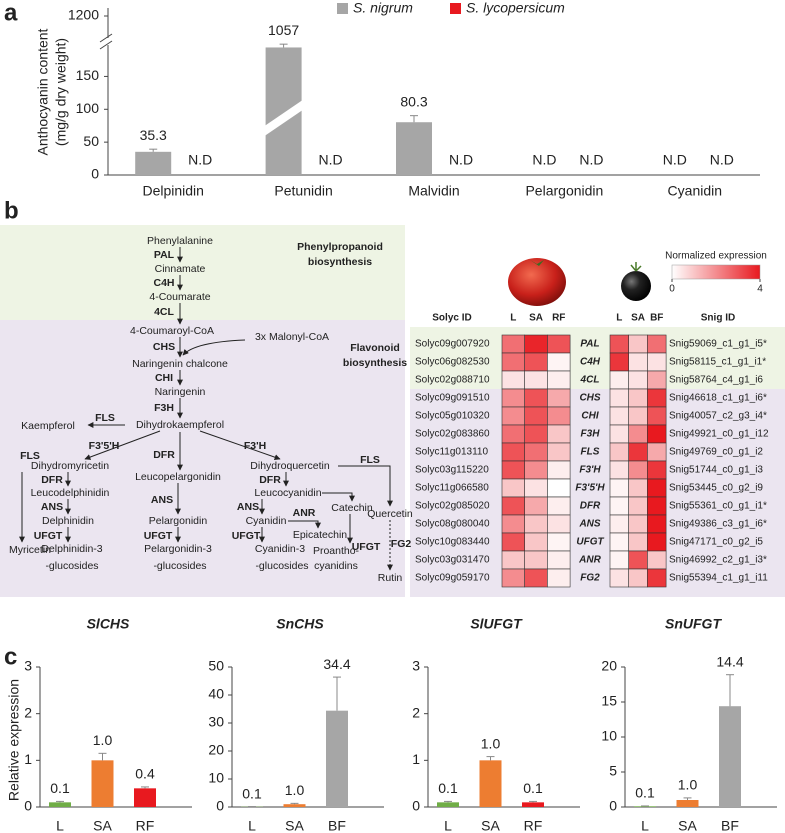 The image size is (785, 833). What do you see at coordinates (163, 283) in the screenshot?
I see `enzyme: C4H` at bounding box center [163, 283].